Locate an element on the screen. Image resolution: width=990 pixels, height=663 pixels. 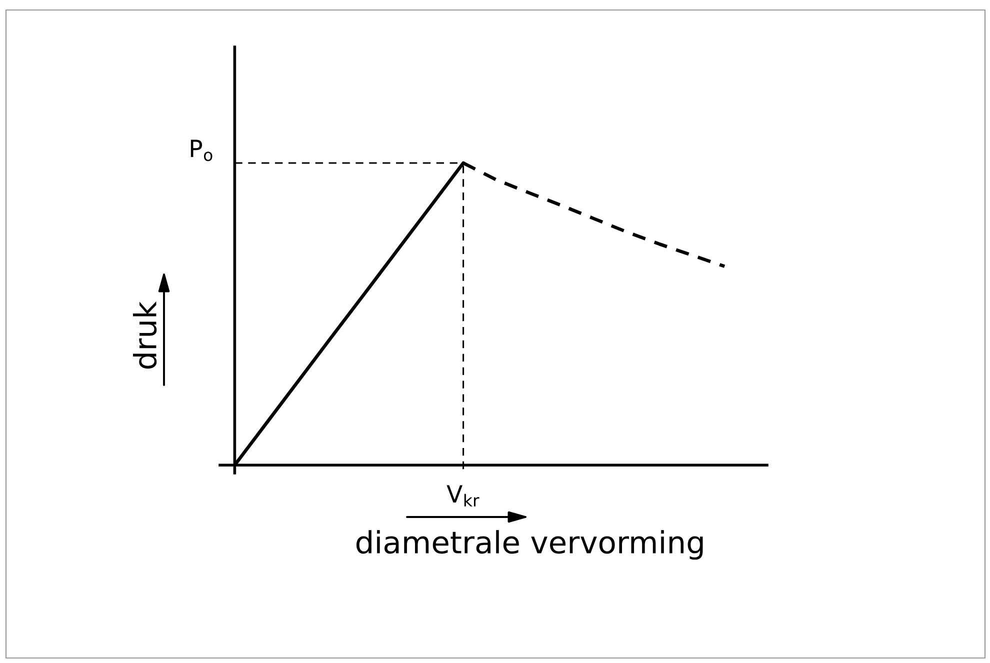
text: V$_{kr}$ is located at coordinates (463, 495).